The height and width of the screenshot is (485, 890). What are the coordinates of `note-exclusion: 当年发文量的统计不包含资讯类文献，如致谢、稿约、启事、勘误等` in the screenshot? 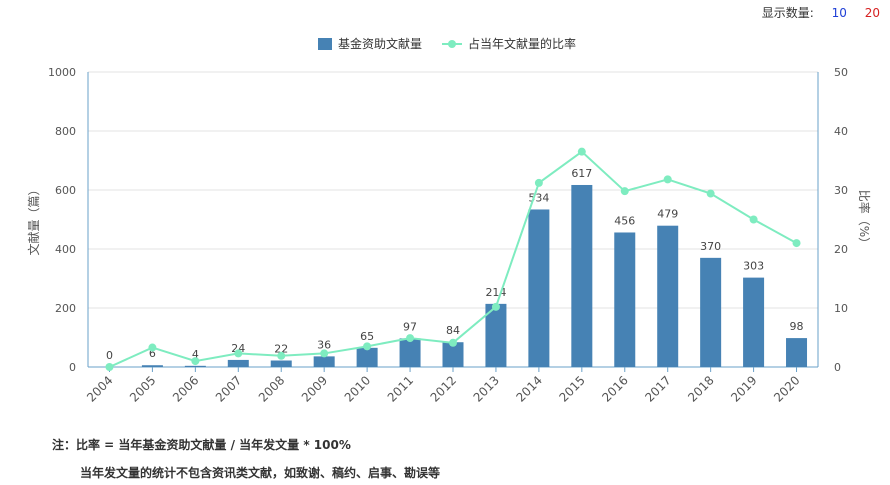 It's located at (260, 473).